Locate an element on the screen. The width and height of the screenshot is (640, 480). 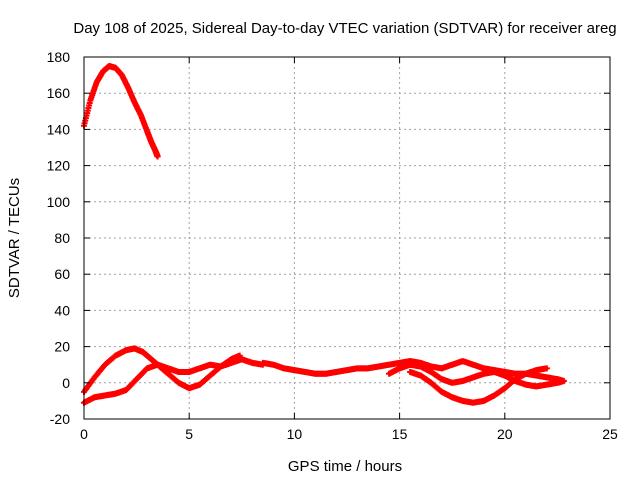
y-tick-label: 80 is located at coordinates (62, 238).